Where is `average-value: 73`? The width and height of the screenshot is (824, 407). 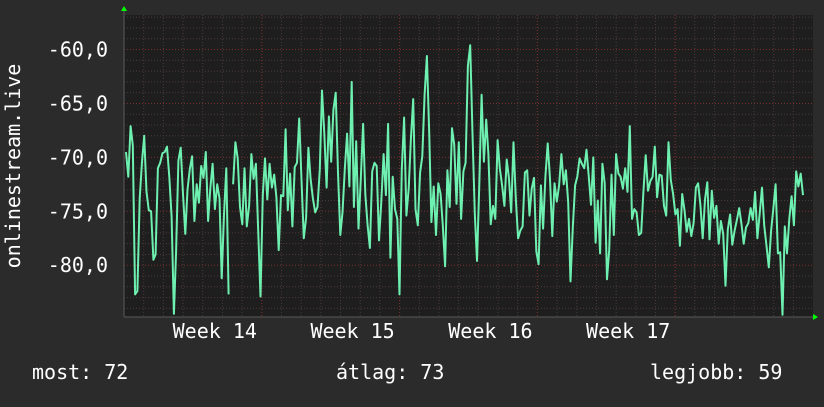
average-value: 73 is located at coordinates (432, 372).